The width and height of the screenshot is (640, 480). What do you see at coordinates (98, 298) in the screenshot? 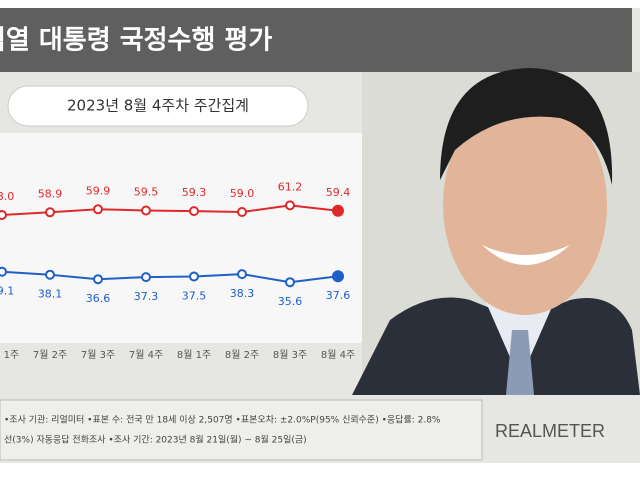
I see `data-label: 36.6` at bounding box center [98, 298].